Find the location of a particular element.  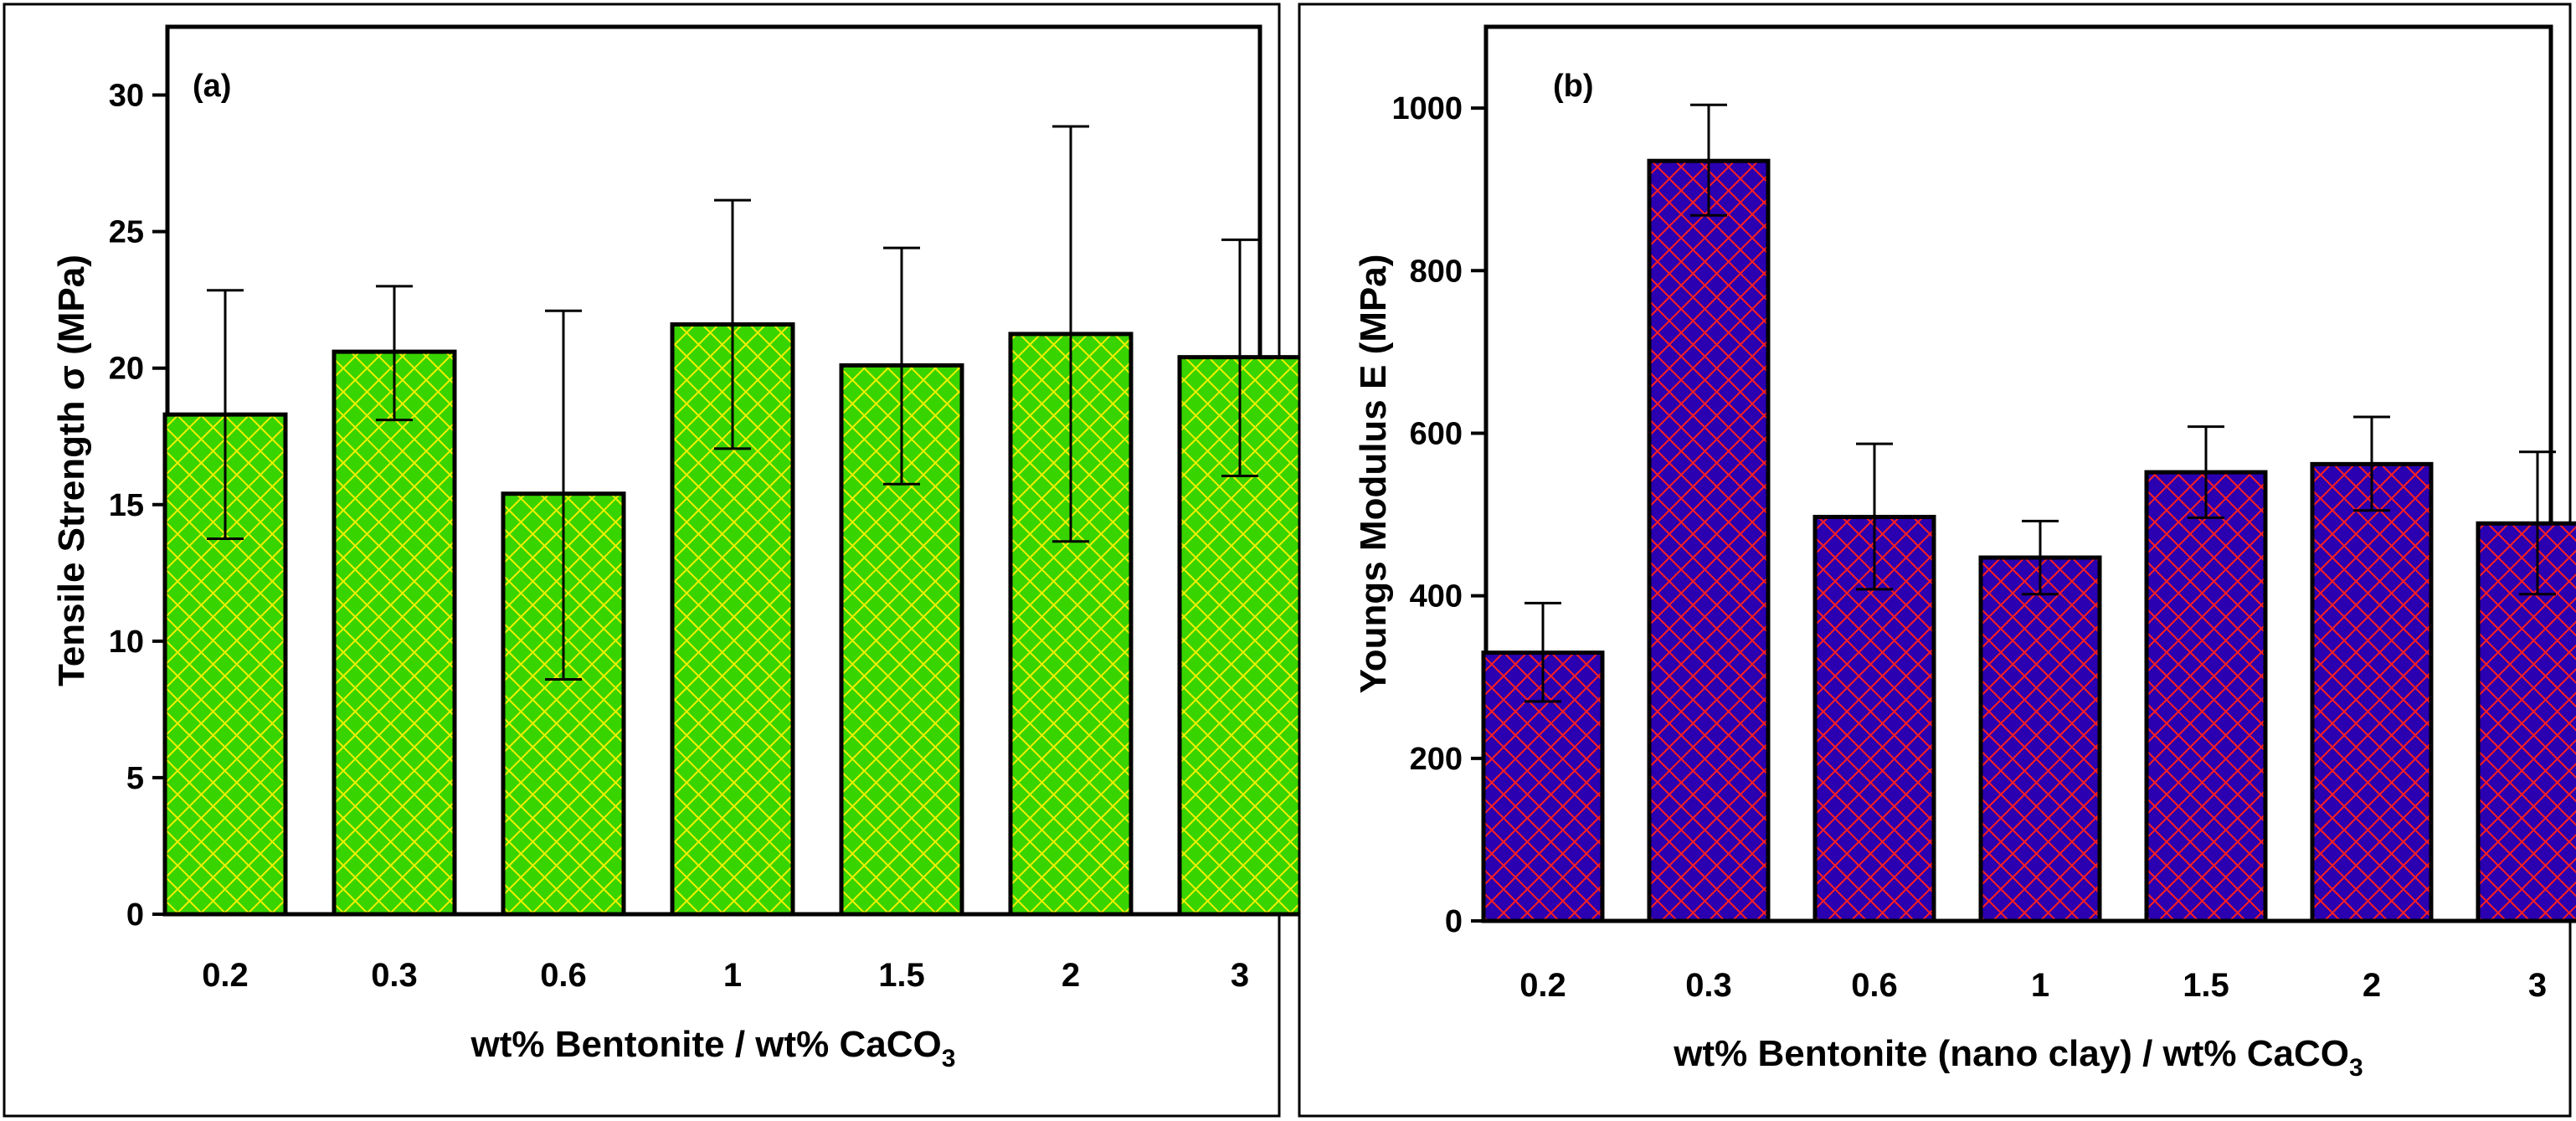

x-tick-label-a: 3 is located at coordinates (1240, 976).